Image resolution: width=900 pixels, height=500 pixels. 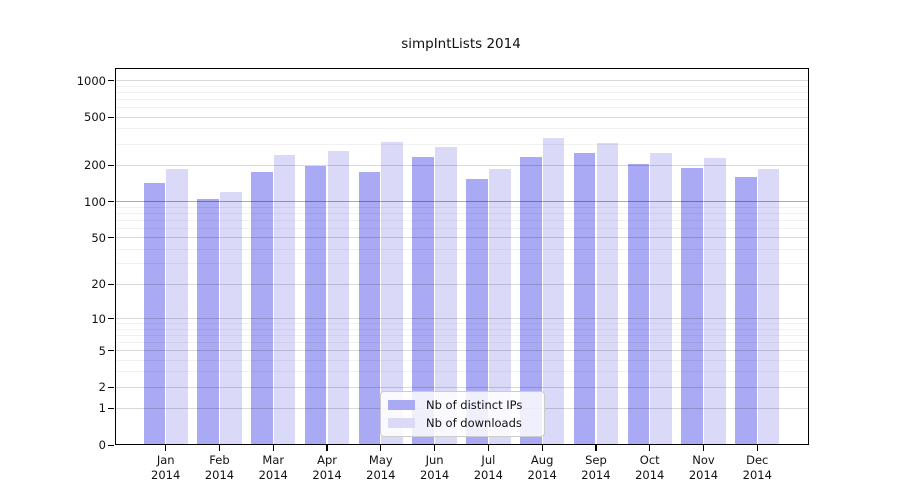 I want to click on y-tick-label: 100, so click(x=95, y=201).